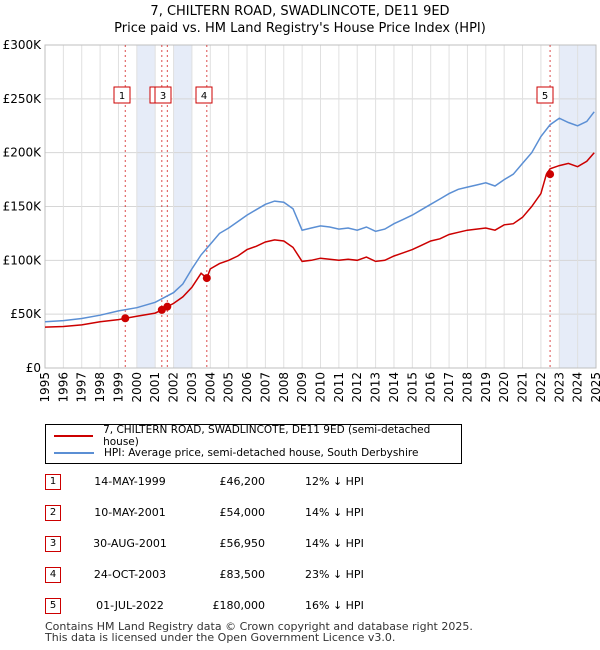 The image size is (600, 650). I want to click on x-tick-label: 2007, so click(265, 387).